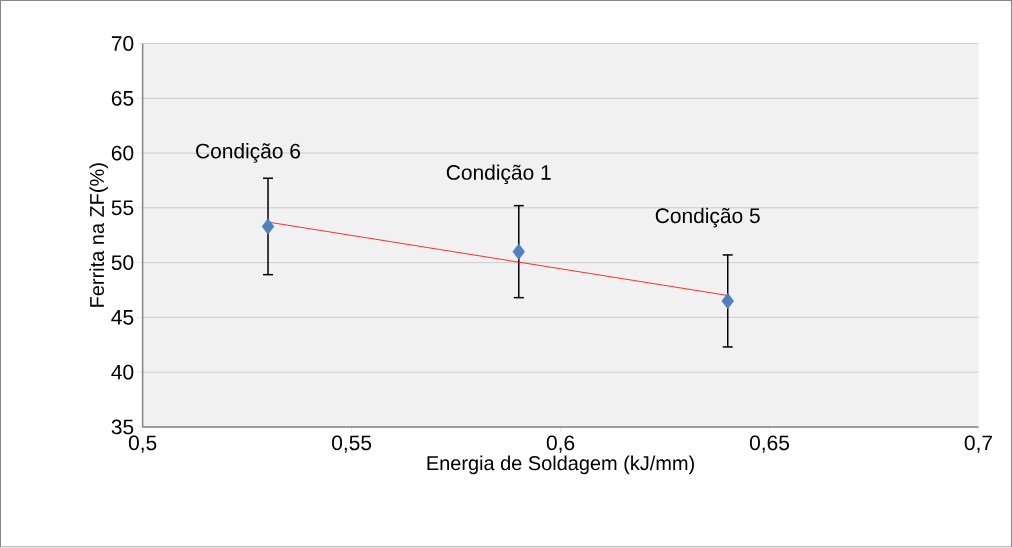  I want to click on x-axis-title: Energia de Soldagem (kJ/mm), so click(560, 465).